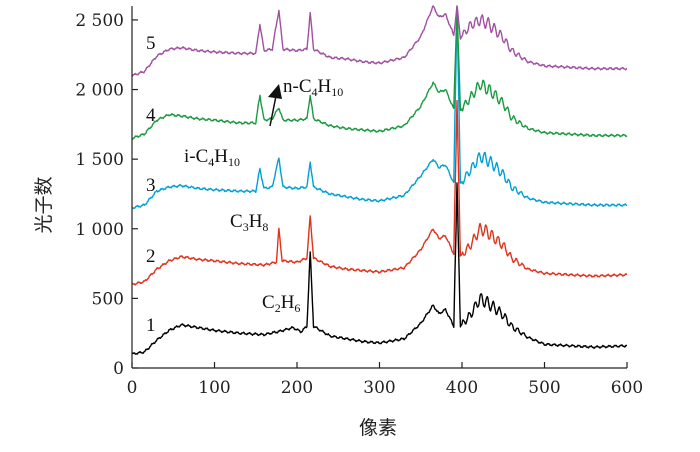 The height and width of the screenshot is (452, 700). What do you see at coordinates (106, 195) in the screenshot?
I see `y-ticks: 0 500 1 000 1 500 2 000 2 500` at bounding box center [106, 195].